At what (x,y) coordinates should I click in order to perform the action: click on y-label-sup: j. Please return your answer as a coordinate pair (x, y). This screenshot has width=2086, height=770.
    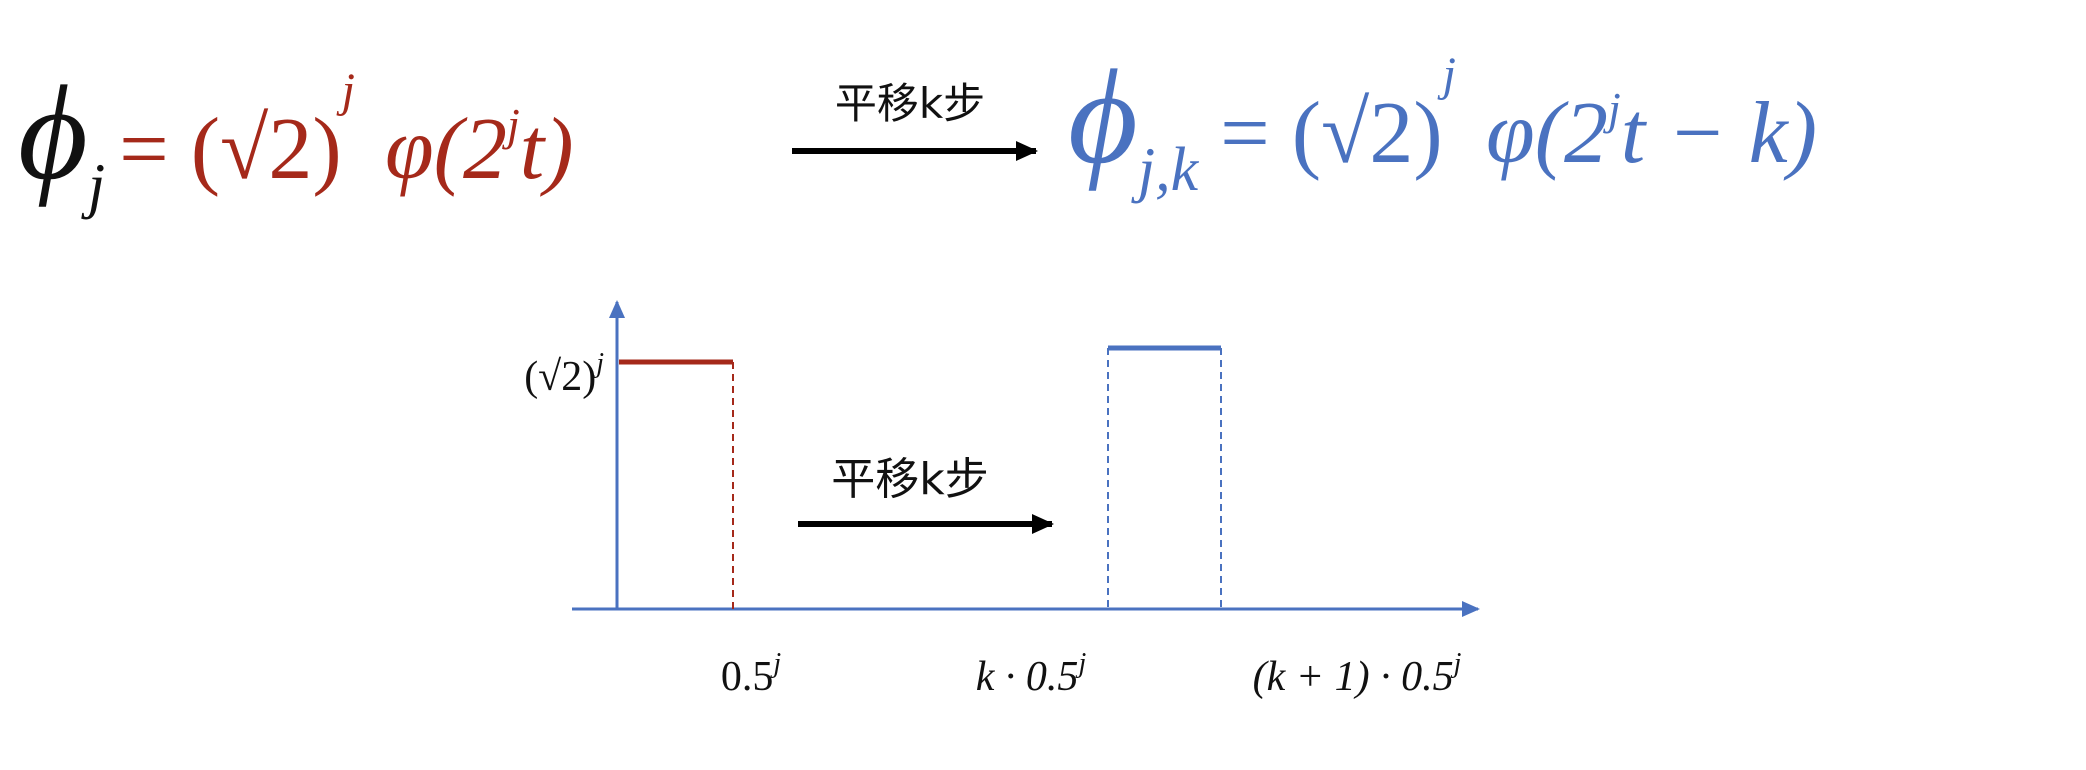
    Looking at the image, I should click on (598, 363).